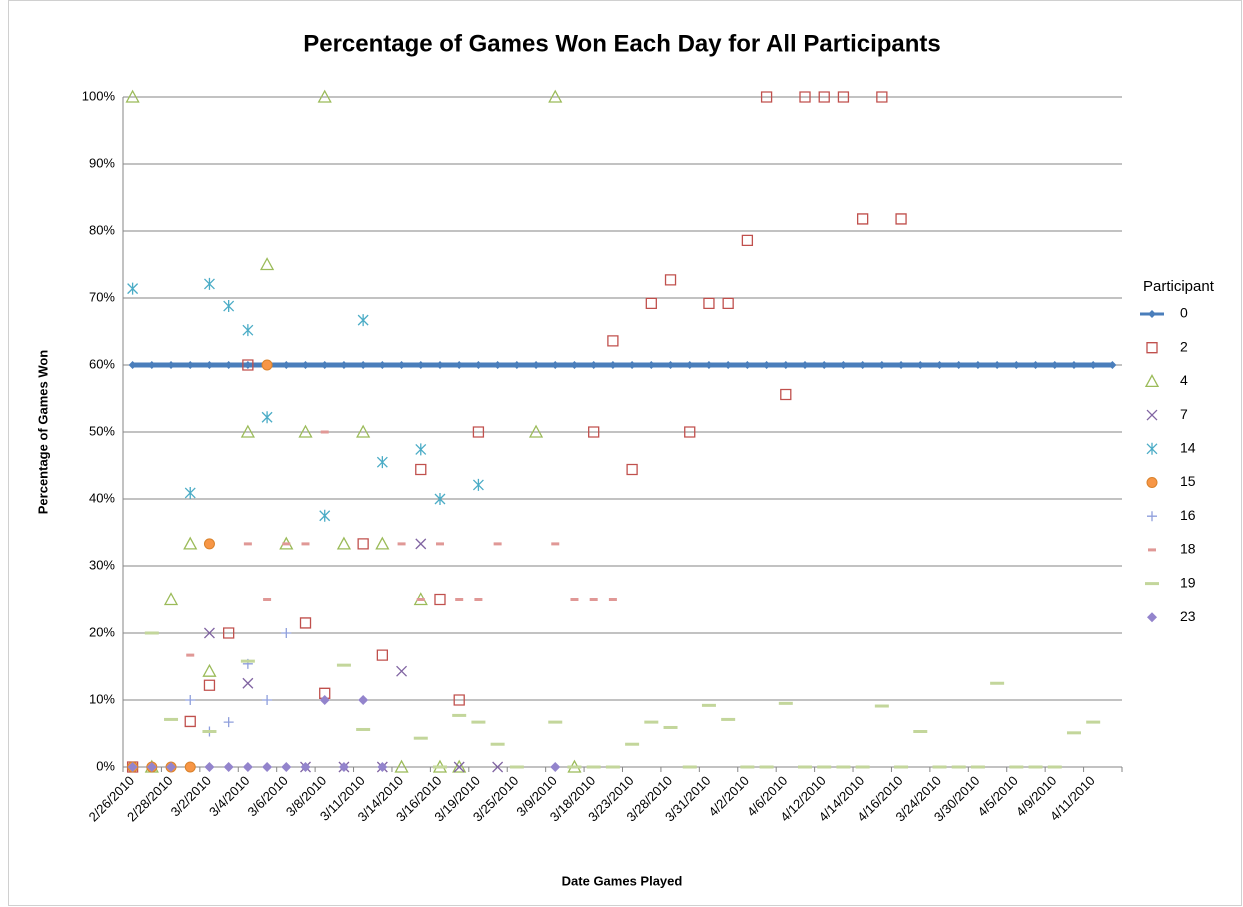  Describe the element at coordinates (1184, 313) in the screenshot. I see `legend-label: 0` at that location.